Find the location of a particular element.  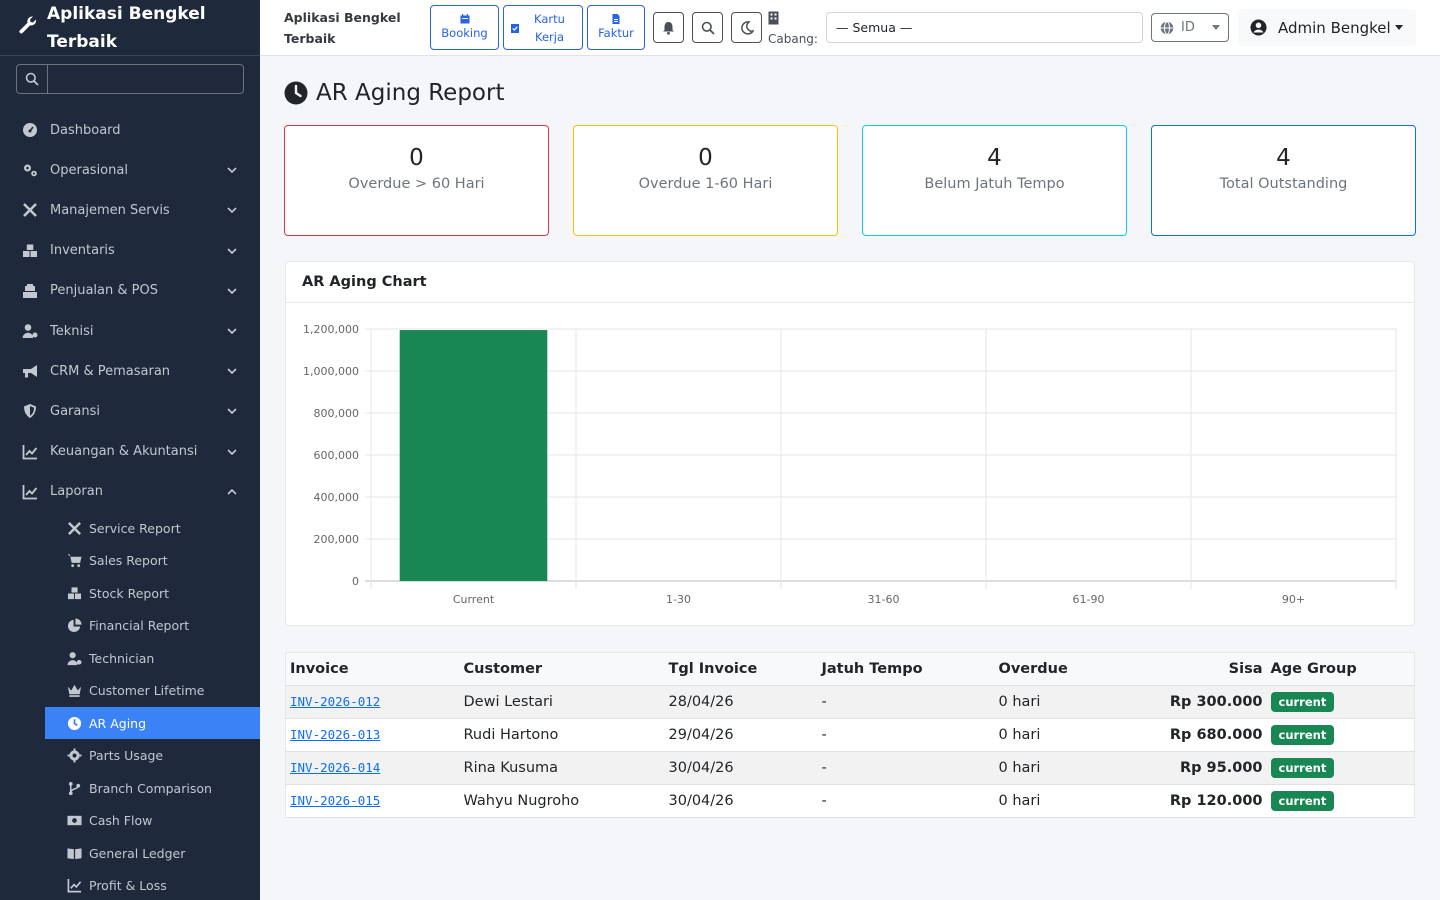

sidebar-item-crm-pemasaran: CRM & Pemasaran is located at coordinates (130, 371).